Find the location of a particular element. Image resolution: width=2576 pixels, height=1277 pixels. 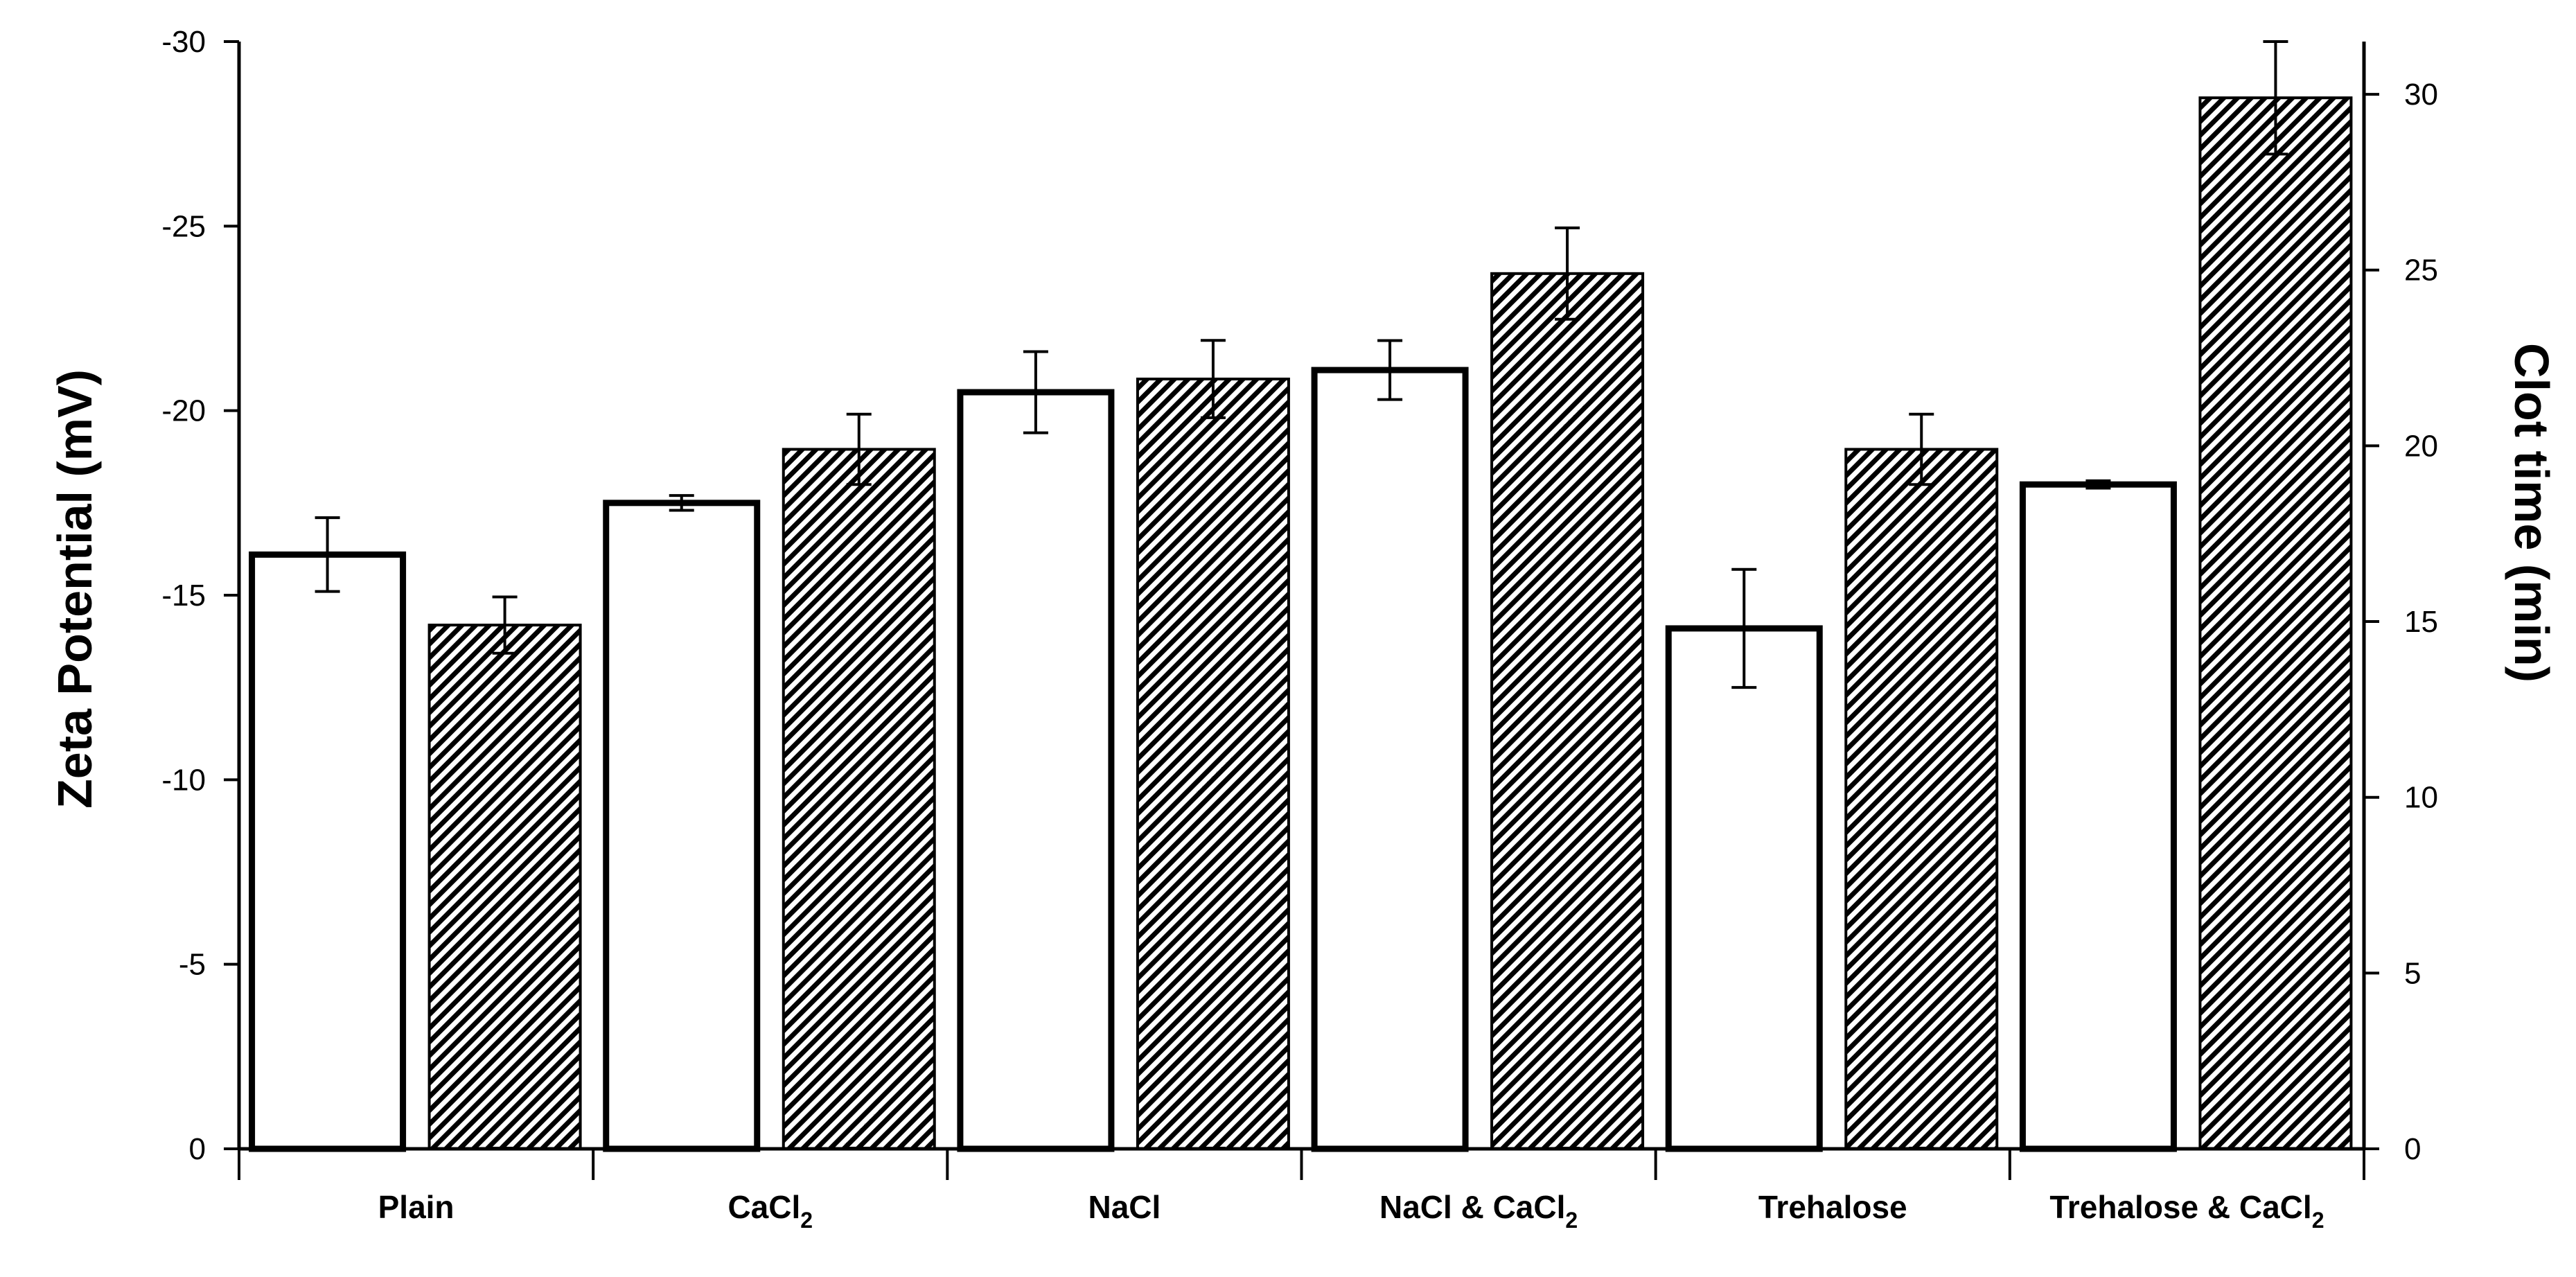

category-label-3: NaCl & CaCl2 is located at coordinates (1478, 1211).